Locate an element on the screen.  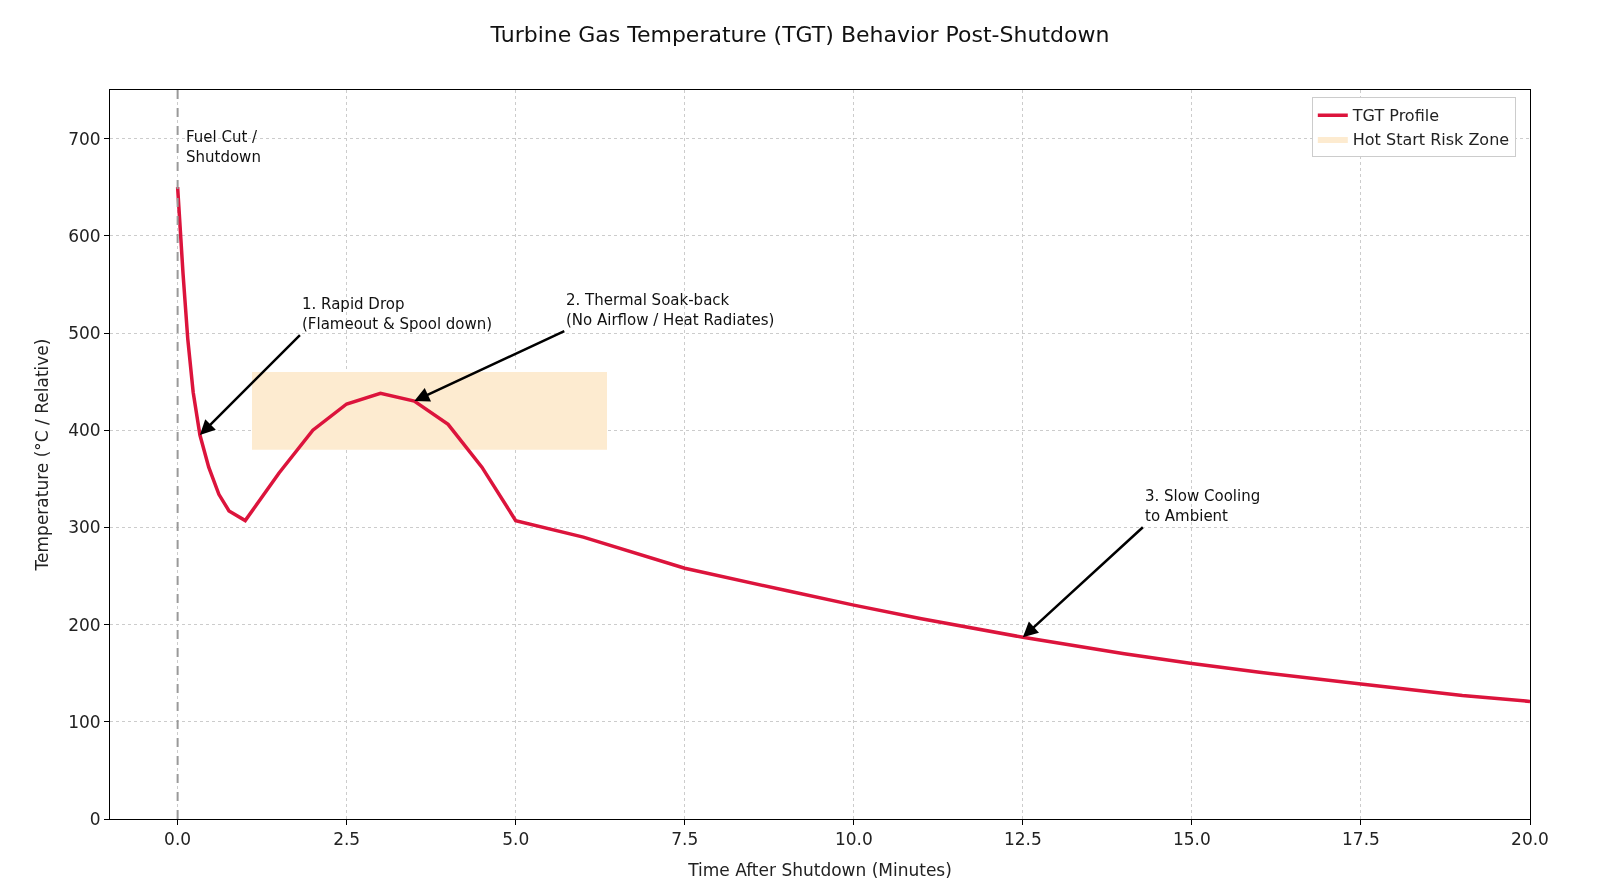
y-tick-label: 500 is located at coordinates (84, 332).